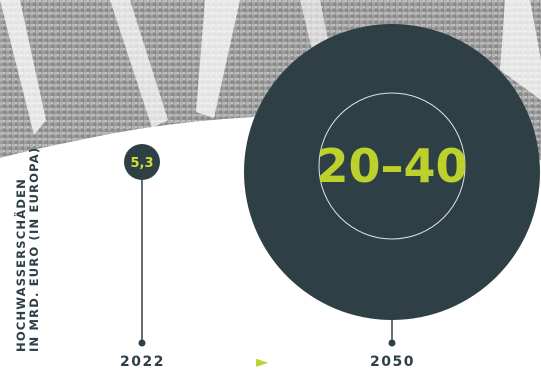 The height and width of the screenshot is (375, 541). Describe the element at coordinates (392, 343) in the screenshot. I see `axis-dot-2050` at that location.